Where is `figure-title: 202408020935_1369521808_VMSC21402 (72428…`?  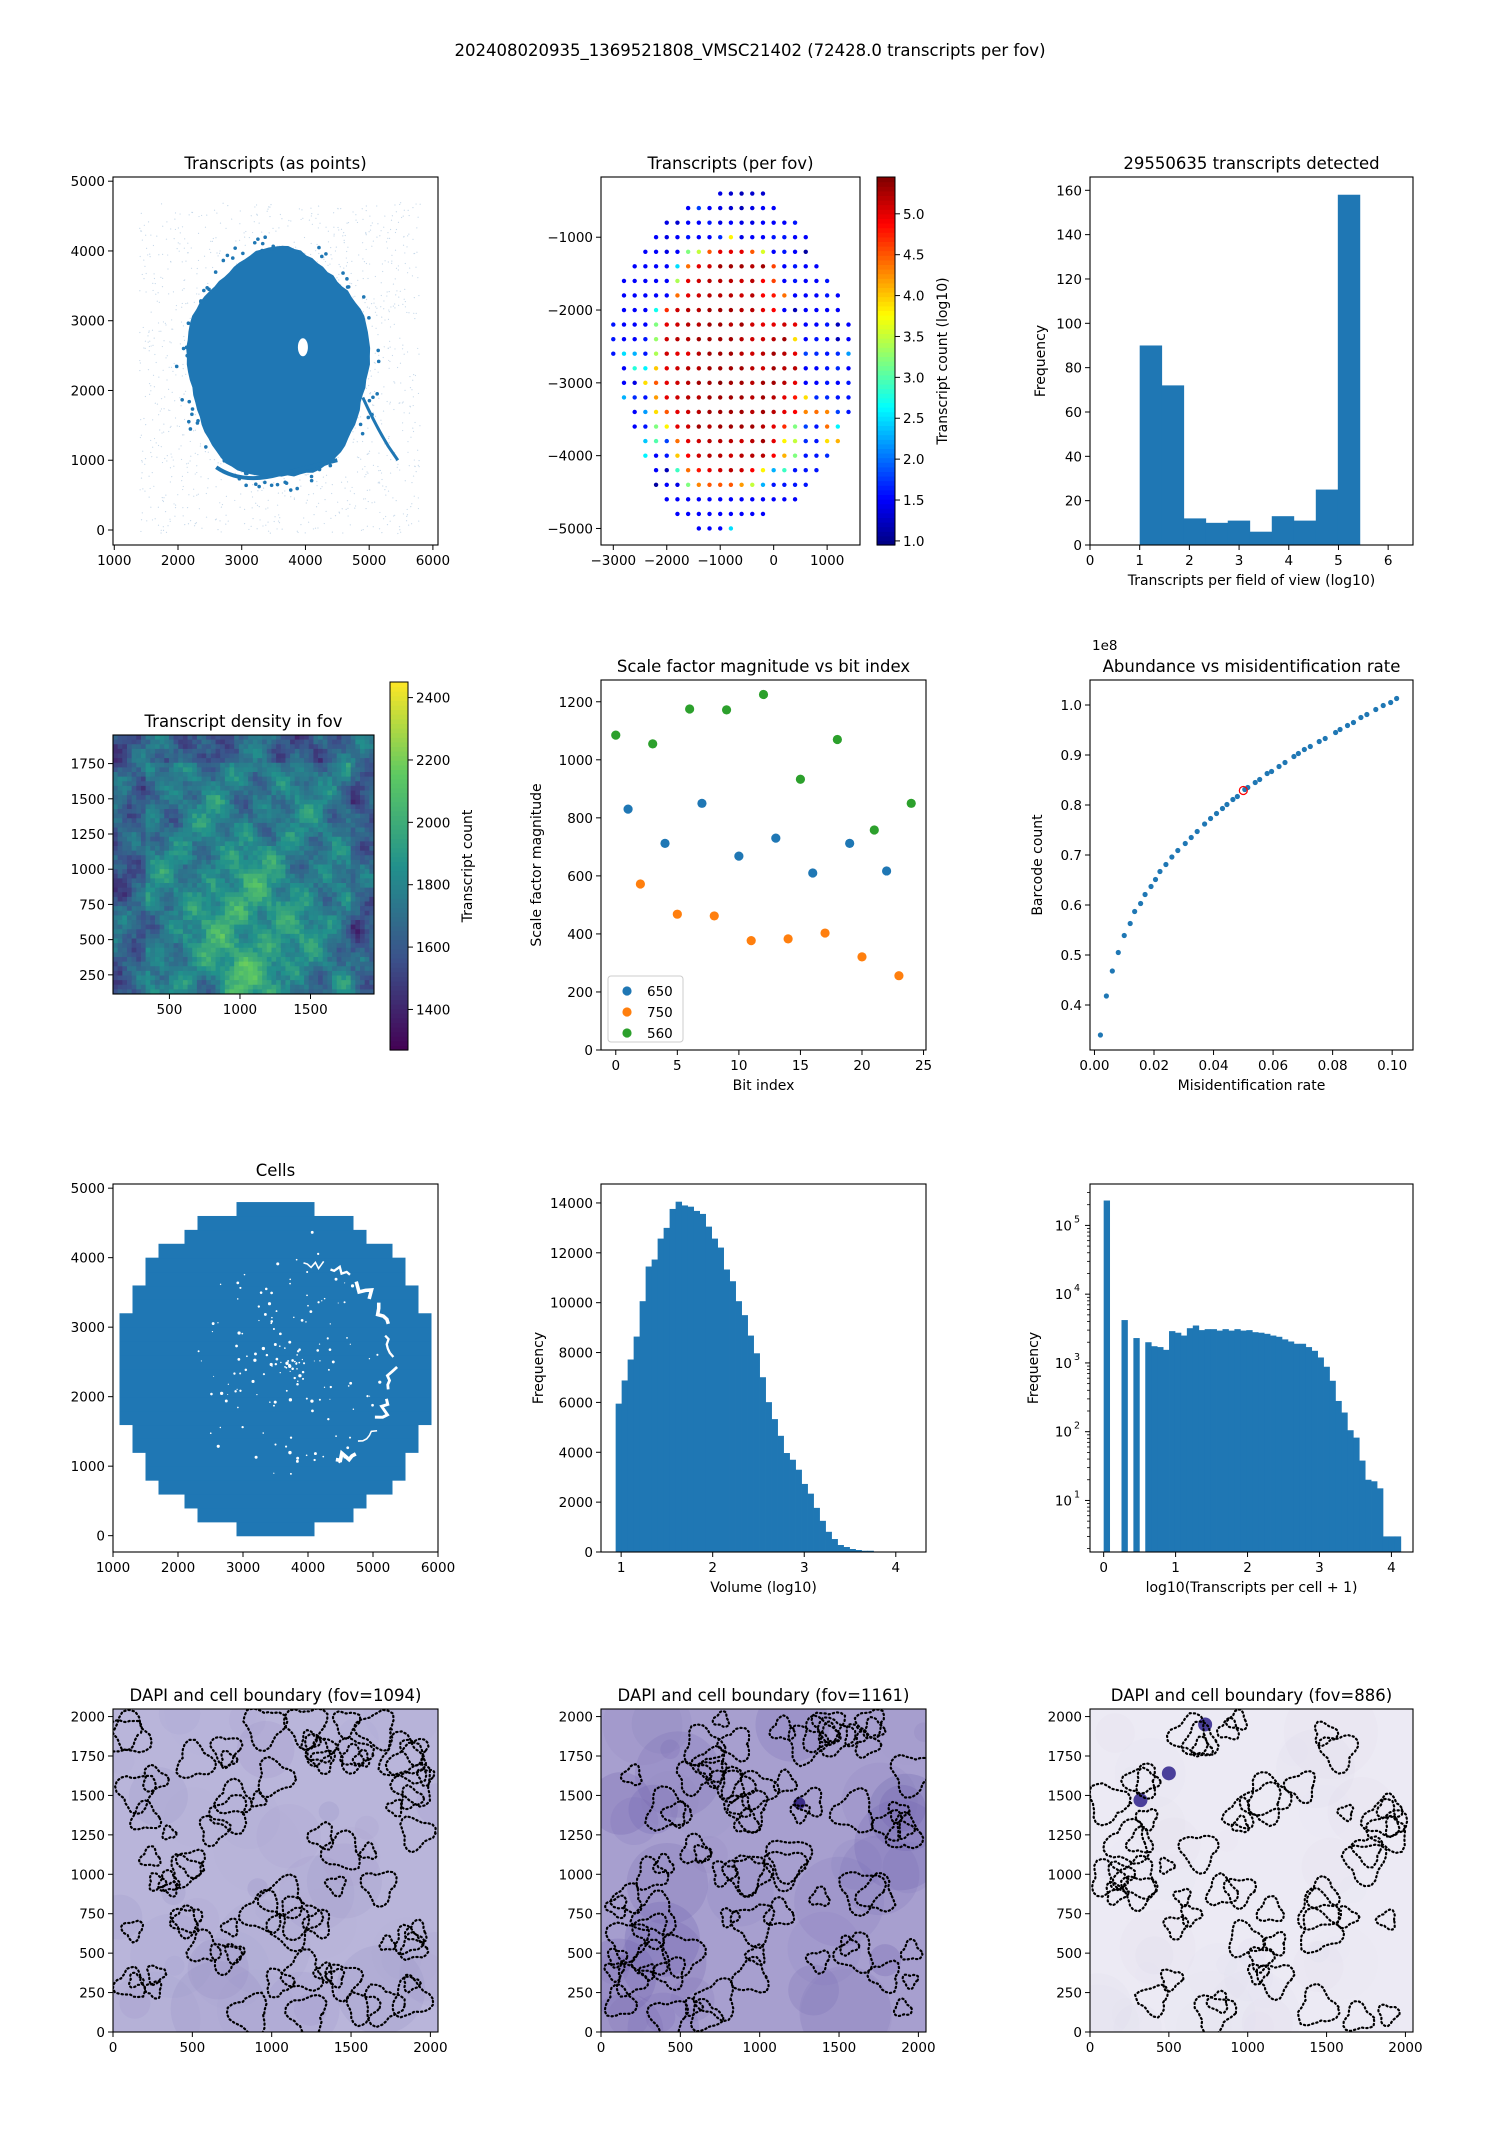 figure-title: 202408020935_1369521808_VMSC21402 (72428… is located at coordinates (749, 51).